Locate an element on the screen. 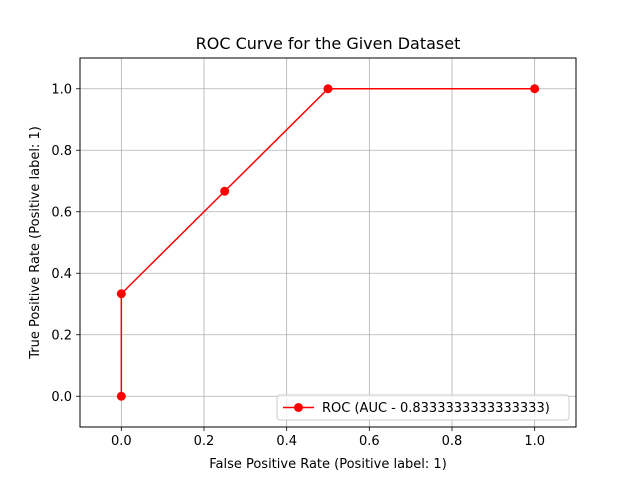 Image resolution: width=640 pixels, height=480 pixels. legend-box is located at coordinates (423, 407).